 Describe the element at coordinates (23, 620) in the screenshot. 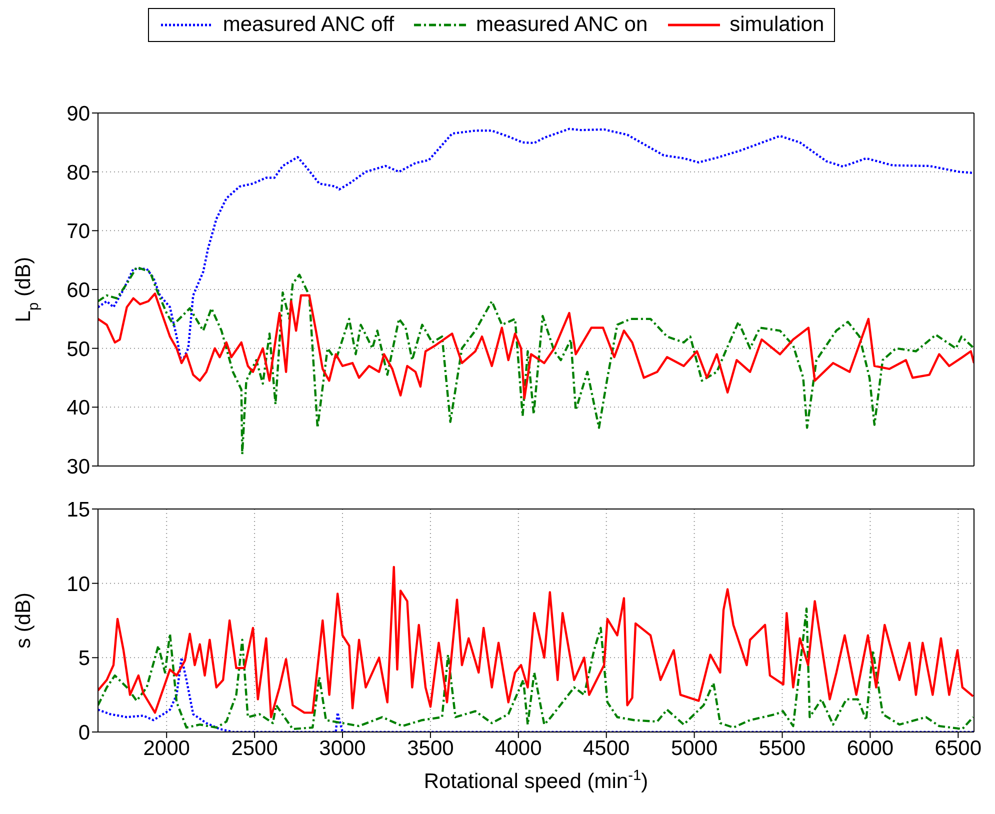

I see `y-axis-title: s (dB)` at that location.